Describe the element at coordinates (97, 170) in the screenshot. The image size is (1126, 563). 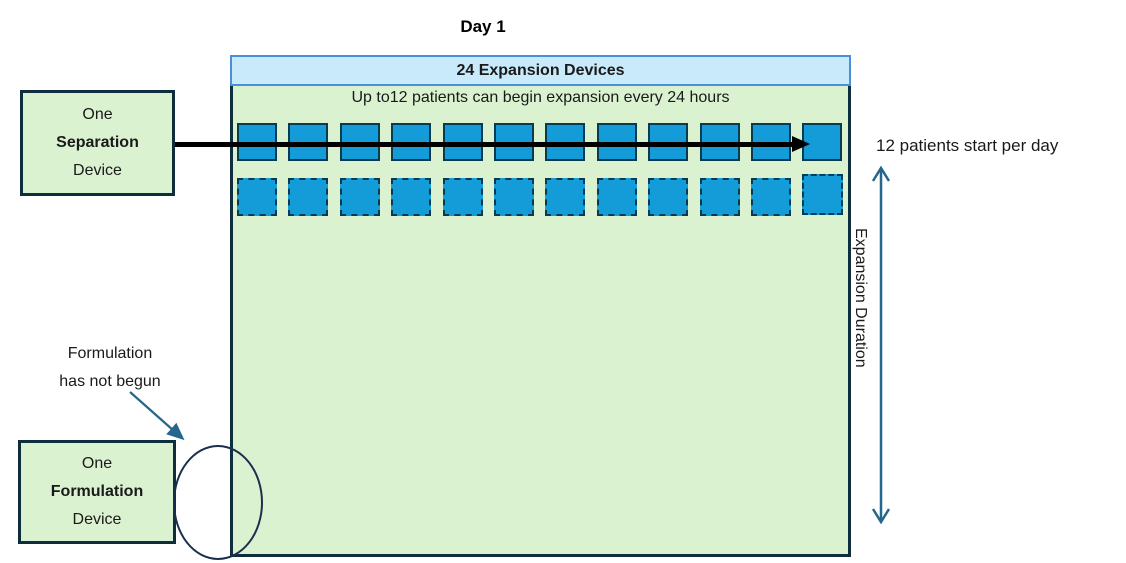
I see `separation-device-line3: Device` at that location.